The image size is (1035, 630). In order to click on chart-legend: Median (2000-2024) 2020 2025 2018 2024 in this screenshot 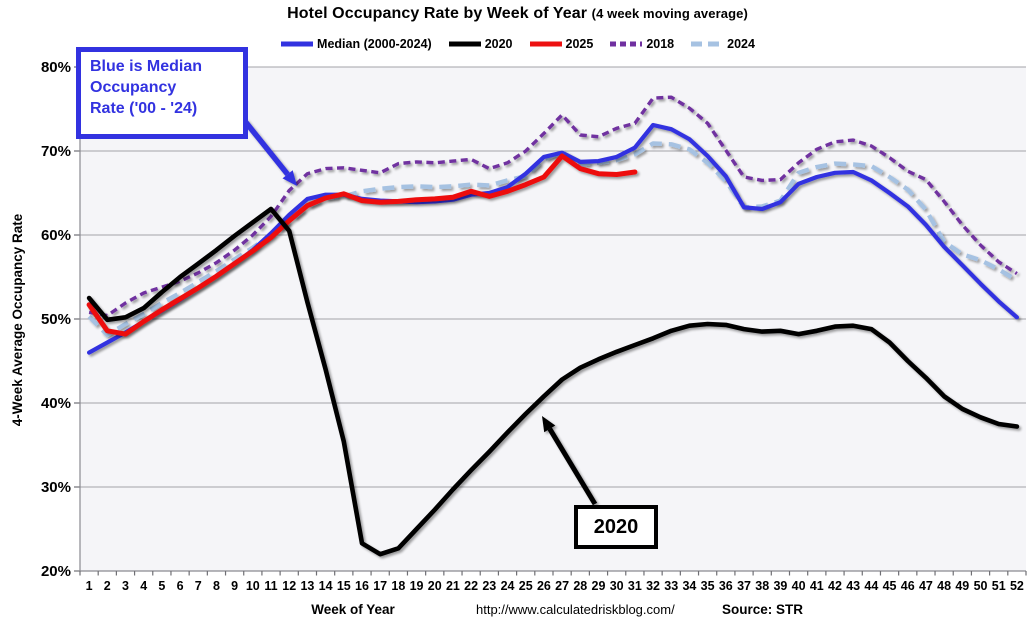, I will do `click(517, 44)`.